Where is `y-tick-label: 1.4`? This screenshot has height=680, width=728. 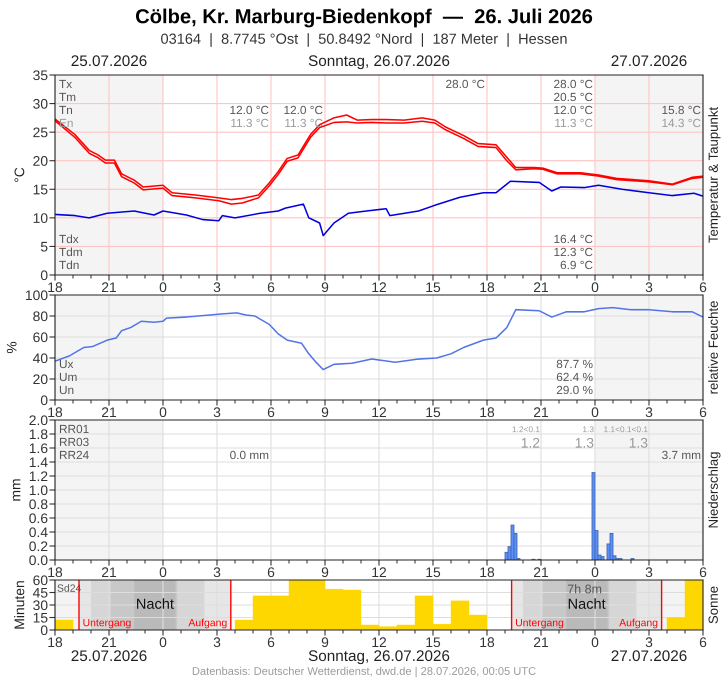 y-tick-label: 1.4 is located at coordinates (39, 462).